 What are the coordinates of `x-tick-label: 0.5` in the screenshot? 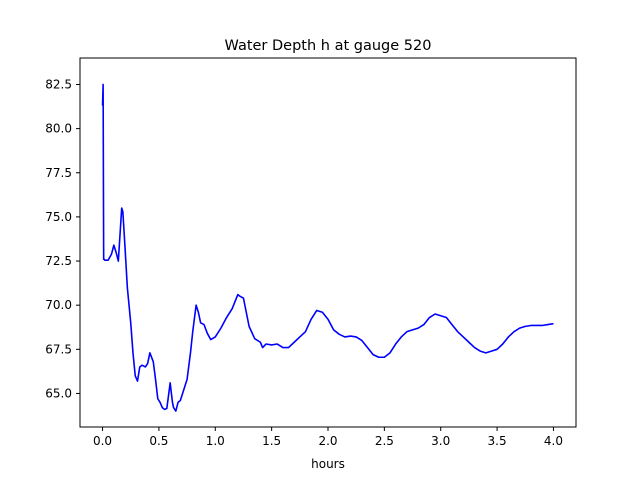 It's located at (158, 441).